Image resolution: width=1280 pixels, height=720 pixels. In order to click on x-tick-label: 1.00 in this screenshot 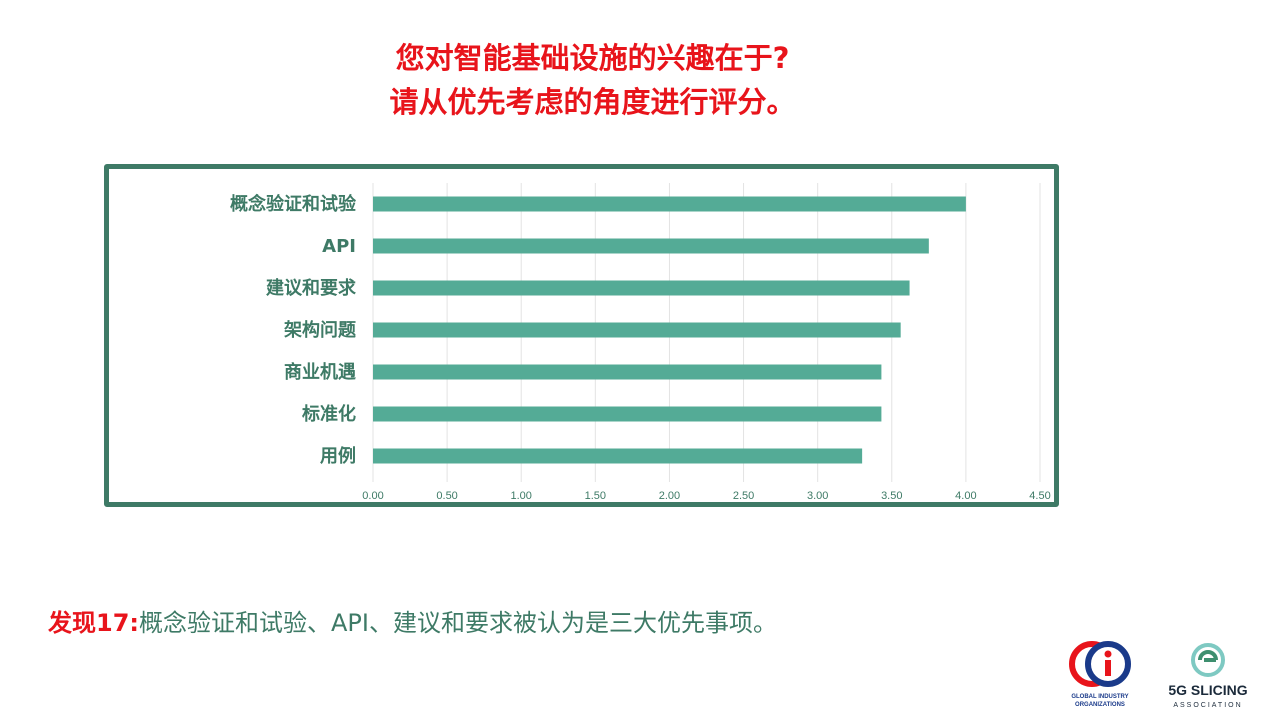, I will do `click(521, 496)`.